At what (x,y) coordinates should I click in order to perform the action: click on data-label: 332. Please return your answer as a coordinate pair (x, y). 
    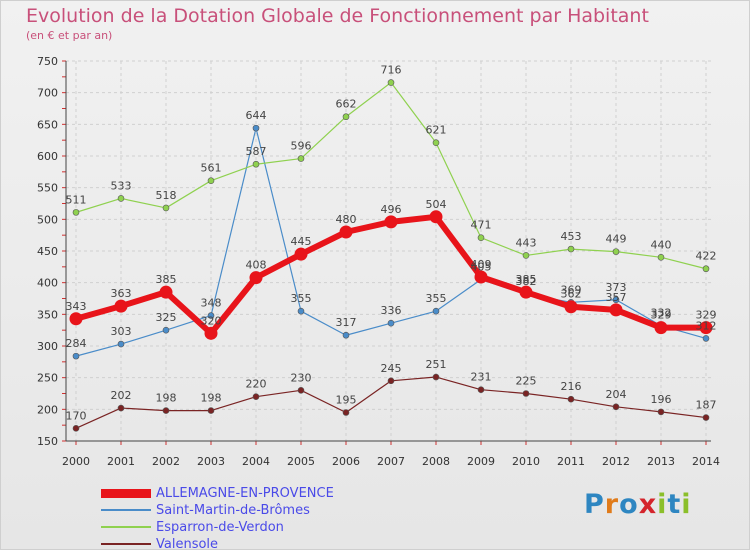
    Looking at the image, I should click on (661, 313).